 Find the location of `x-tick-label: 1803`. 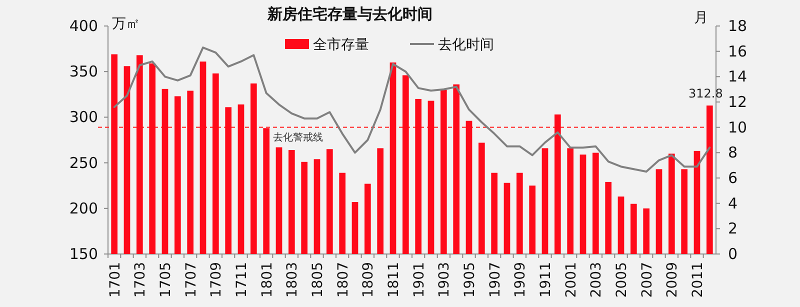

x-tick-label: 1803 is located at coordinates (292, 280).